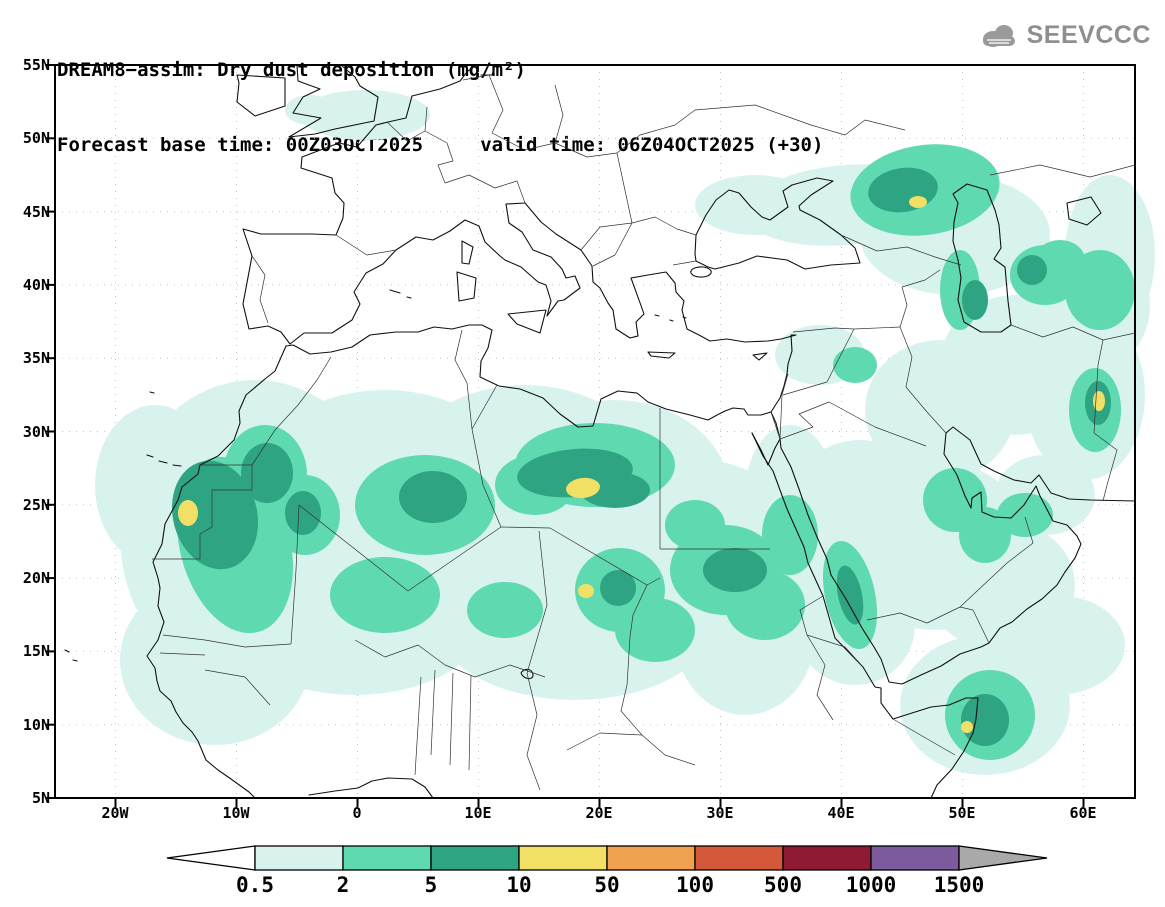  I want to click on lat-label: 5N, so click(40, 798).